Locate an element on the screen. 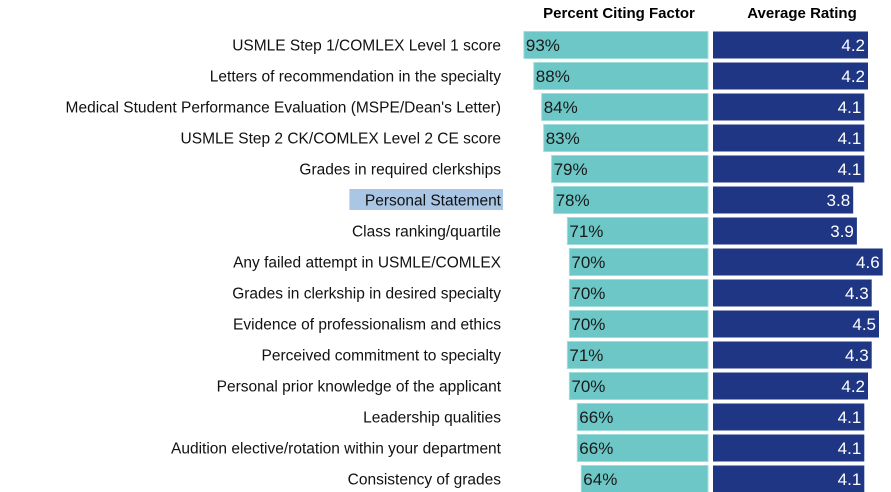  chart-row-grades-in-required-clerkships: Grades in required clerkships 79% 4.1 is located at coordinates (582, 169).